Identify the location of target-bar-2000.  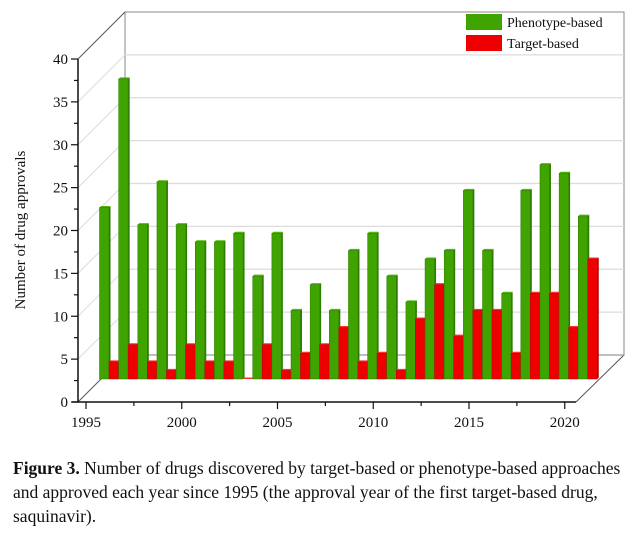
(210, 370).